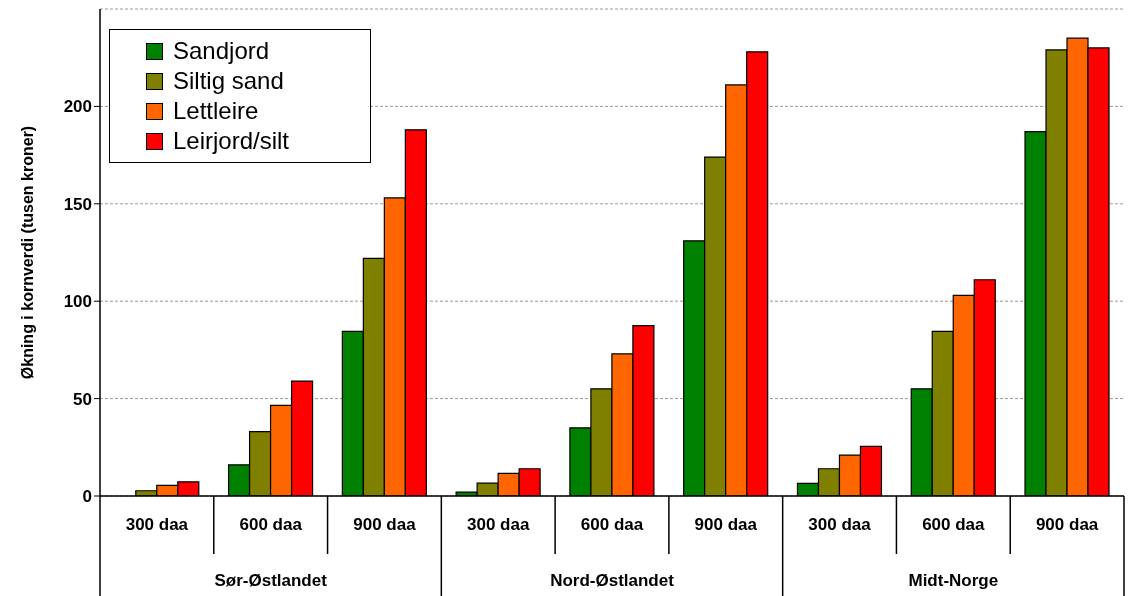 Image resolution: width=1132 pixels, height=596 pixels. Describe the element at coordinates (231, 141) in the screenshot. I see `legend-label: Leirjord/silt` at that location.